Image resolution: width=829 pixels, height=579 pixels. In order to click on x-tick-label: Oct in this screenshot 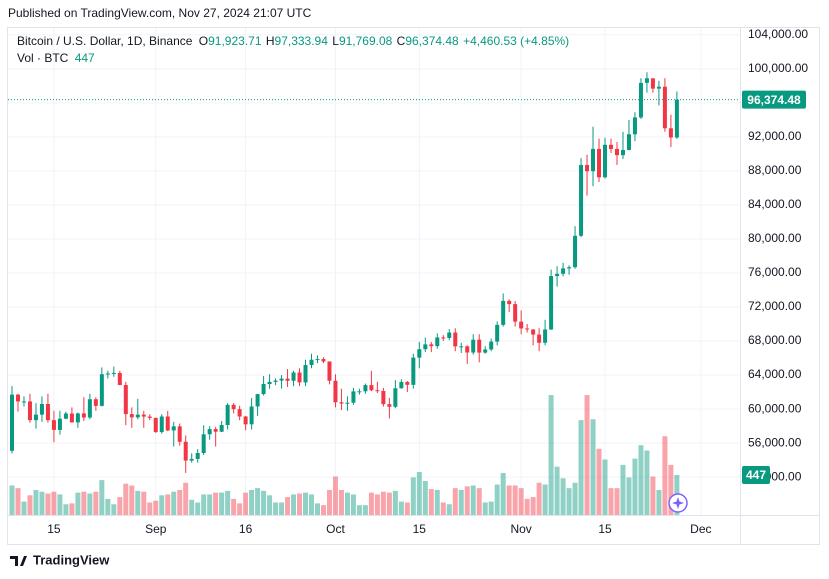, I will do `click(335, 529)`.